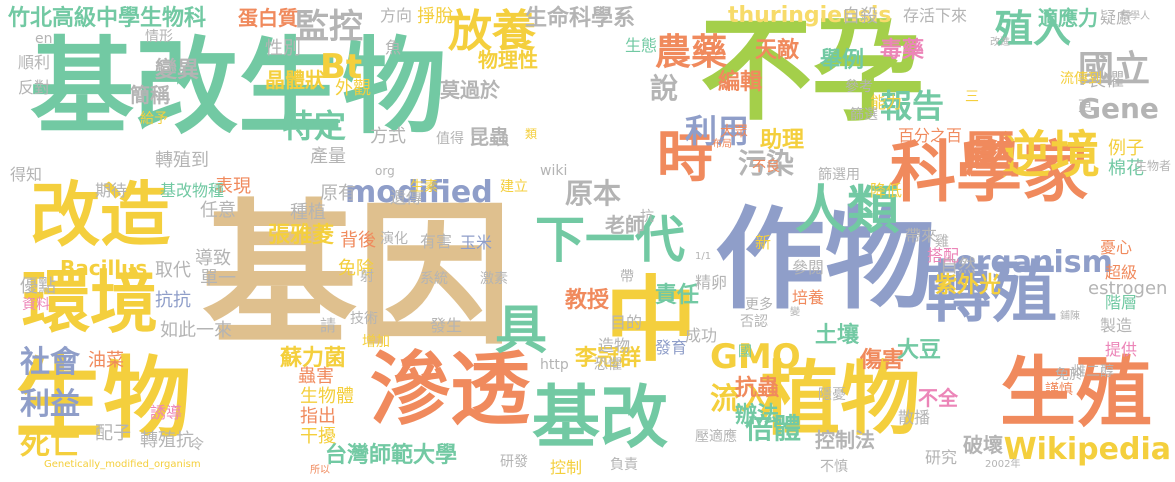 This screenshot has width=1175, height=482. Describe the element at coordinates (1087, 449) in the screenshot. I see `cloud-word: Wikipedia` at that location.